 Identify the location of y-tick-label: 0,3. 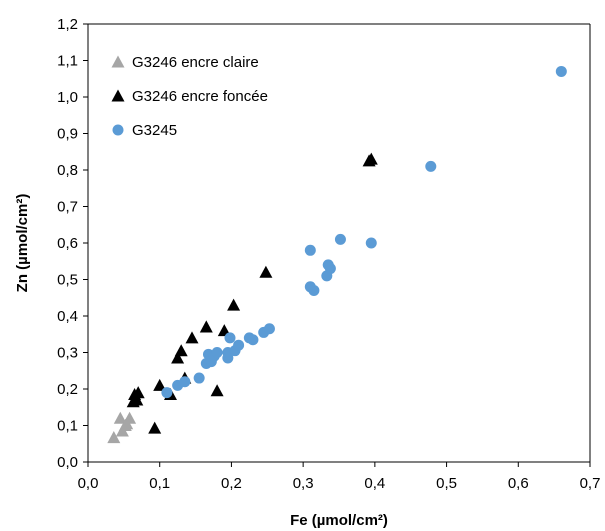
(67, 353).